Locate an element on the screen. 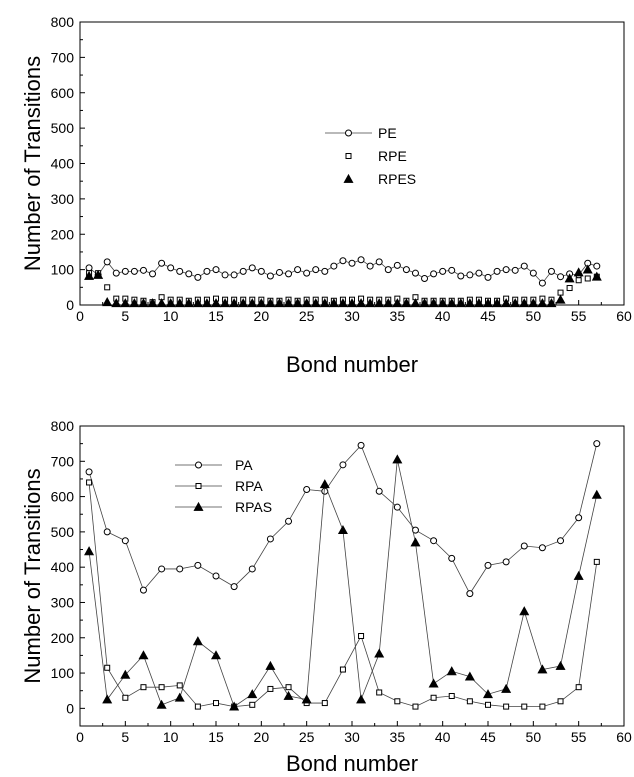 The height and width of the screenshot is (777, 634). legend-label: RPA is located at coordinates (249, 486).